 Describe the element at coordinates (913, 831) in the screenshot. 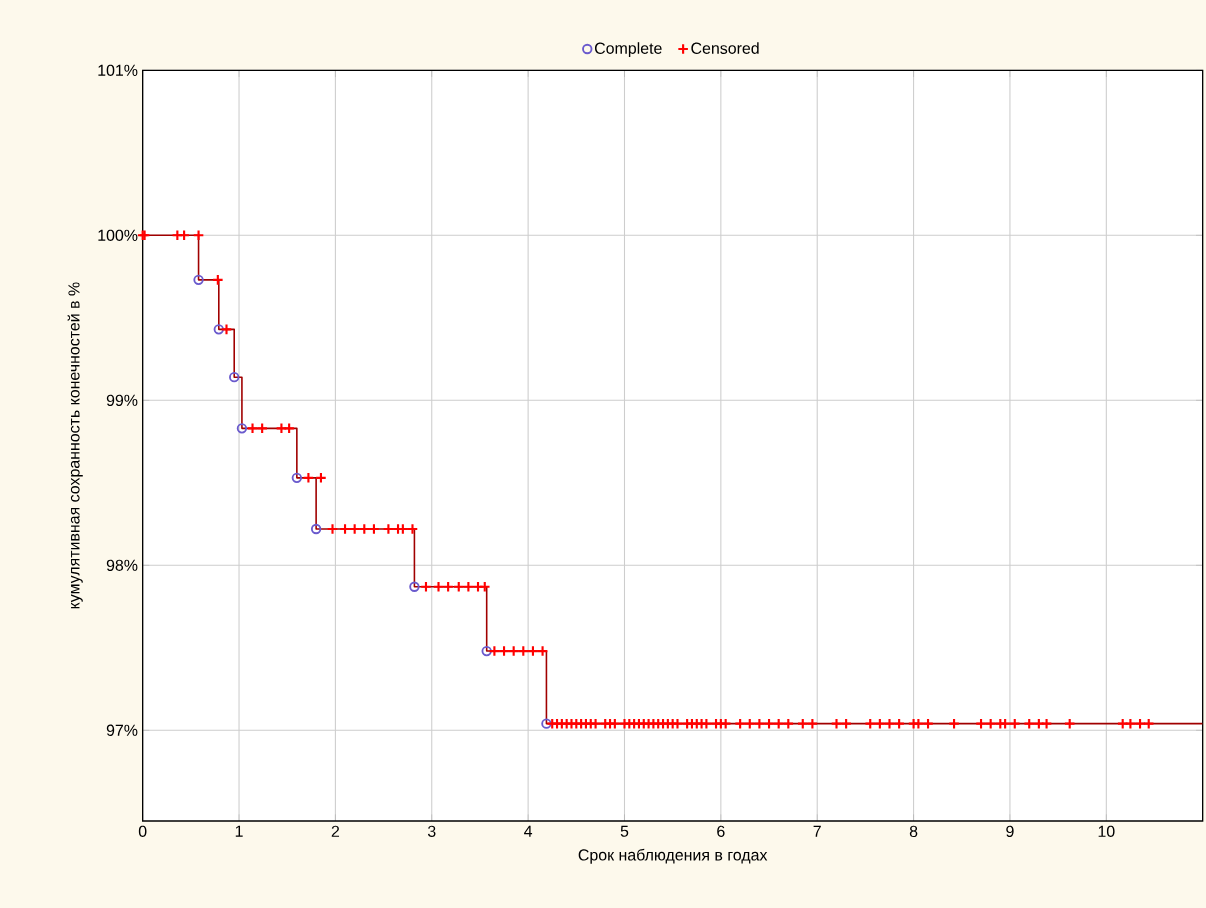

I see `x-tick-label: 8` at that location.